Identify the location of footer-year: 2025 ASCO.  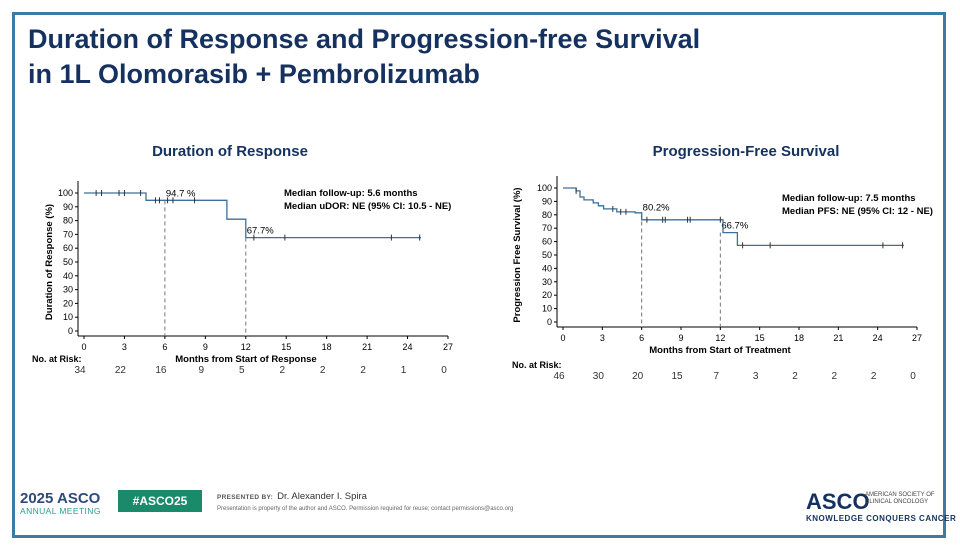
(60, 498).